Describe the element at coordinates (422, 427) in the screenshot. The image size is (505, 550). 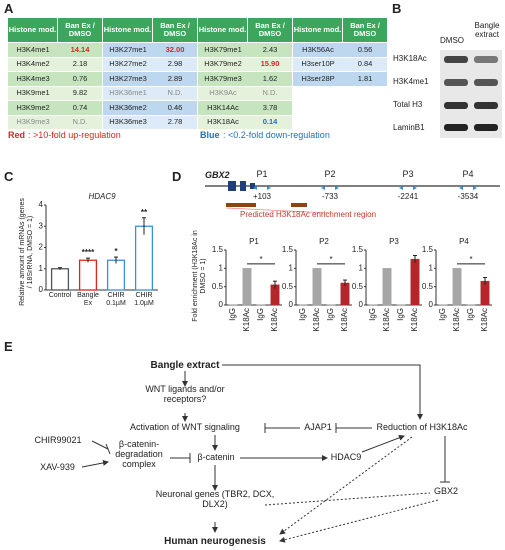
I see `diagram-node: Reduction of H3K18Ac` at that location.